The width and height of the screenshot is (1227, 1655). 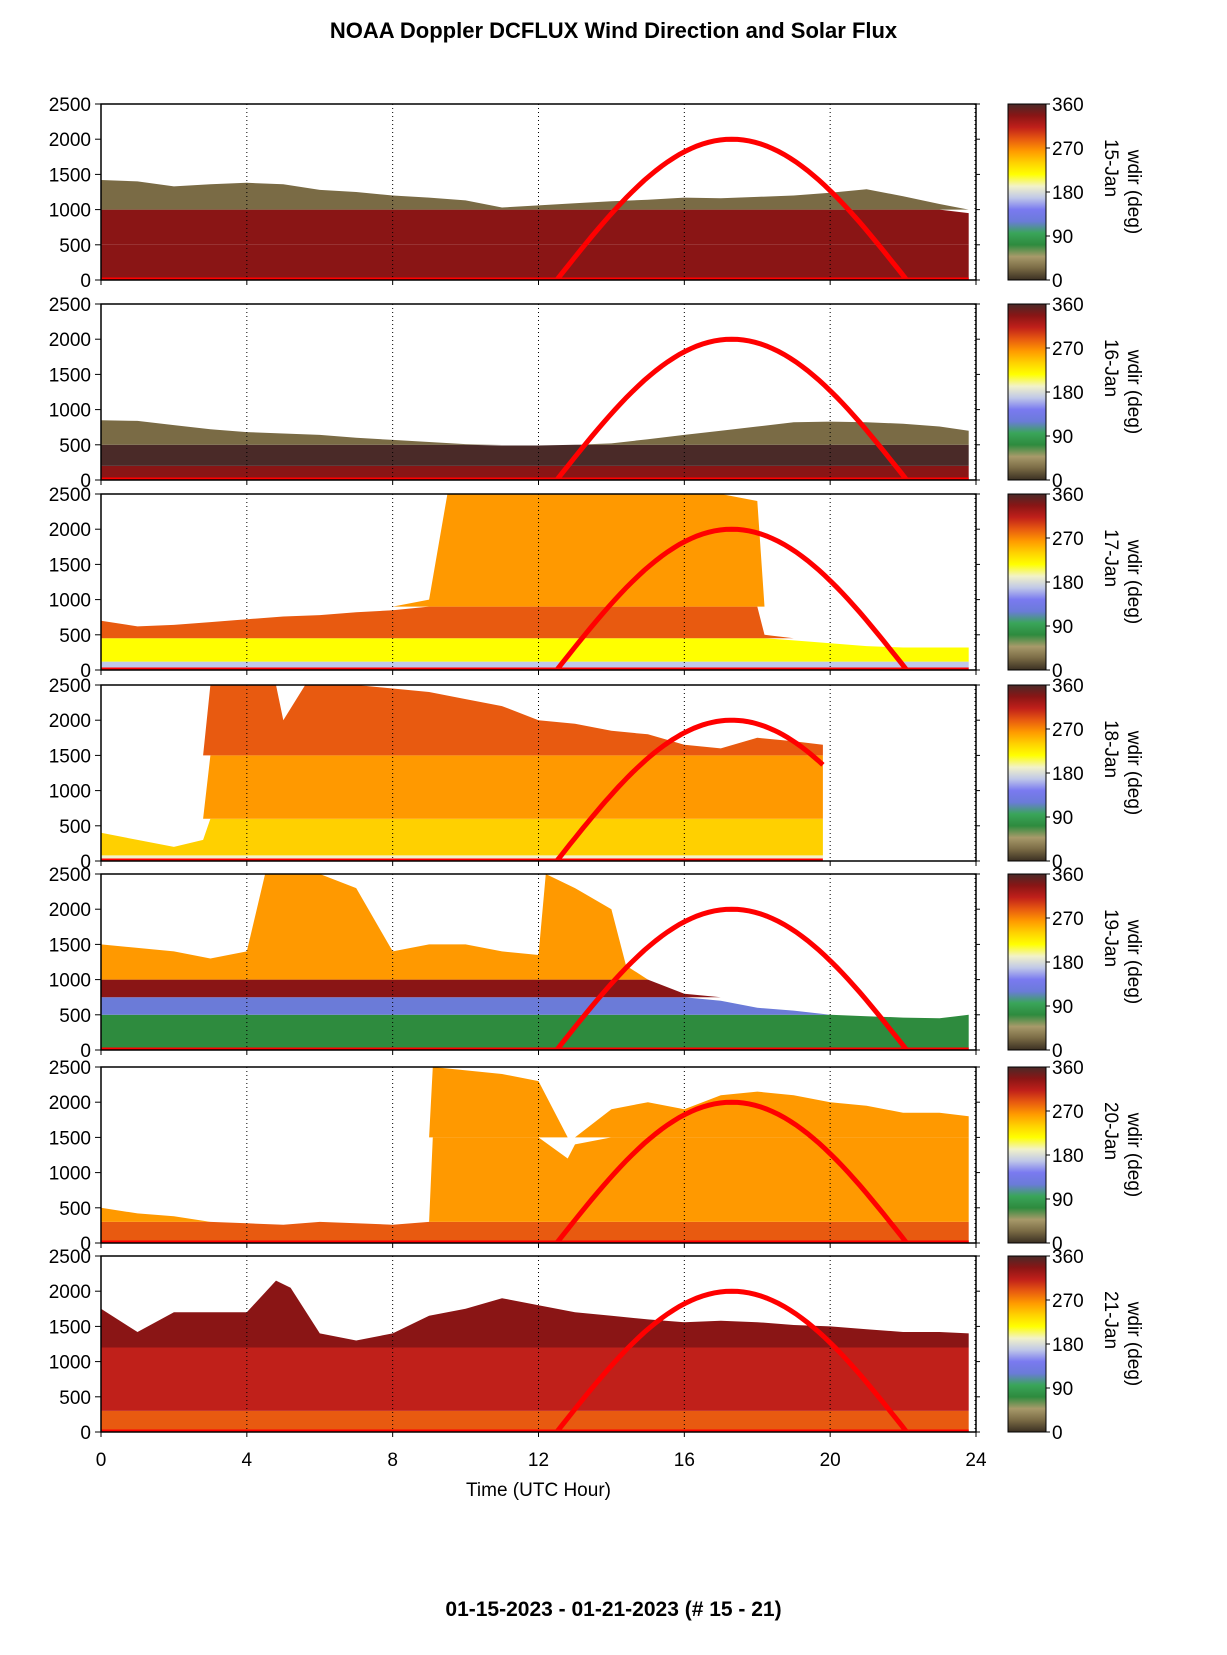 I want to click on panel-date-label: 21-Jan, so click(x=1110, y=1320).